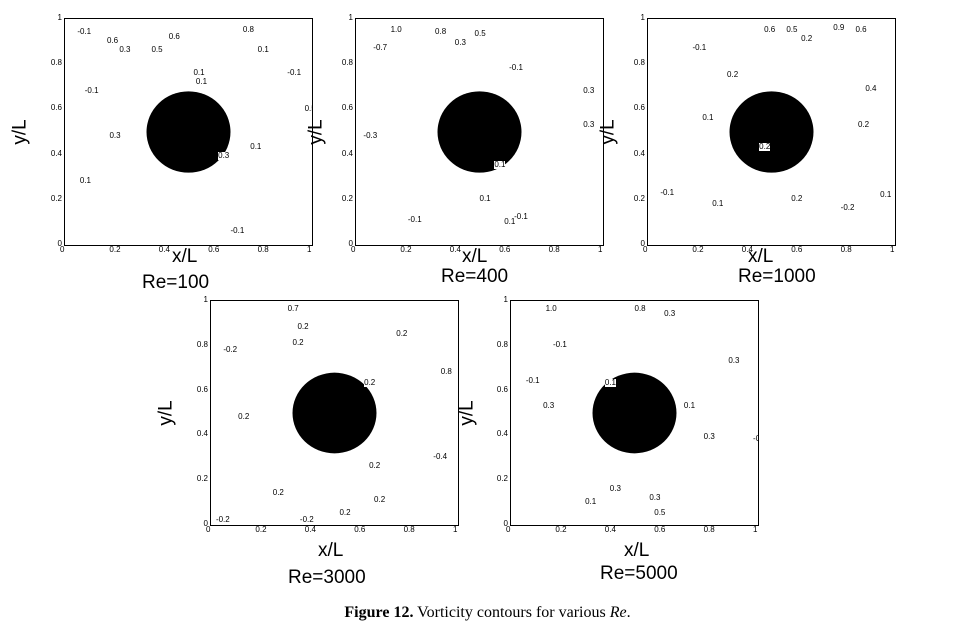 The height and width of the screenshot is (639, 975). I want to click on contour-svg, so click(334, 413).